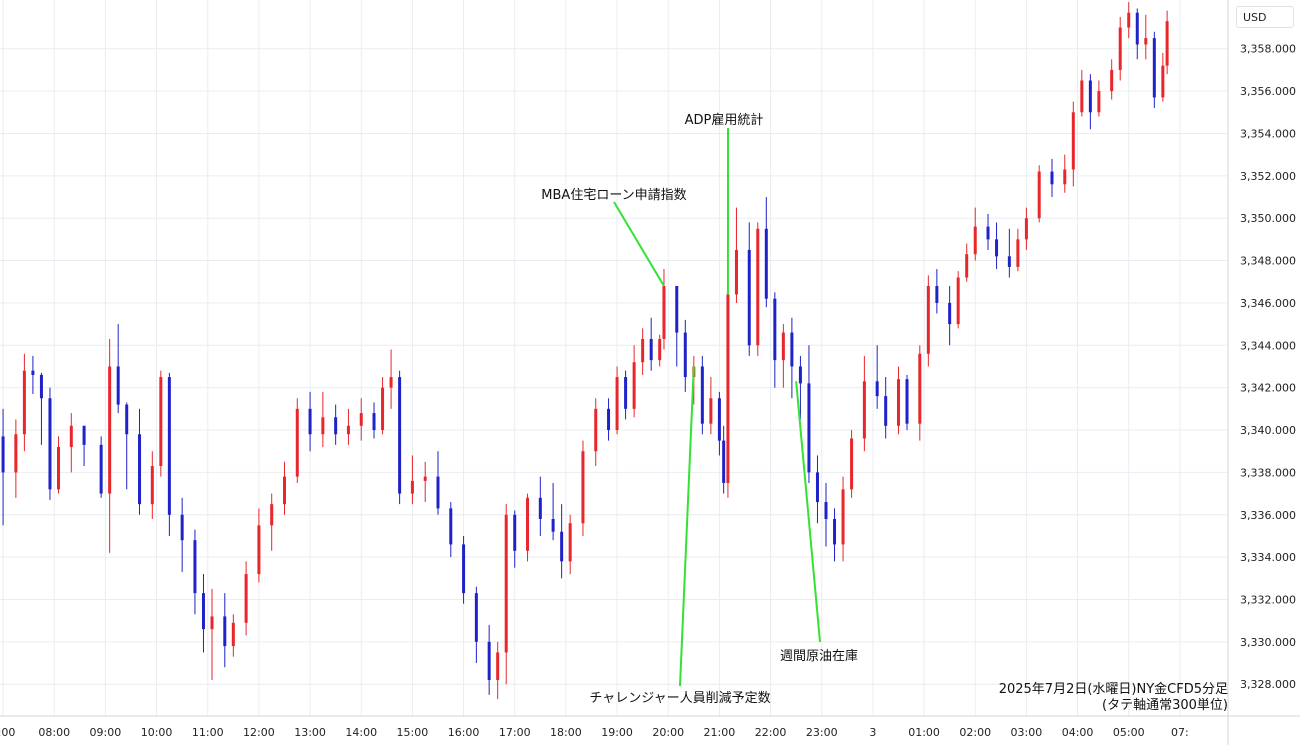 This screenshot has height=745, width=1300. What do you see at coordinates (361, 732) in the screenshot?
I see `x-tick-label: 14:00` at bounding box center [361, 732].